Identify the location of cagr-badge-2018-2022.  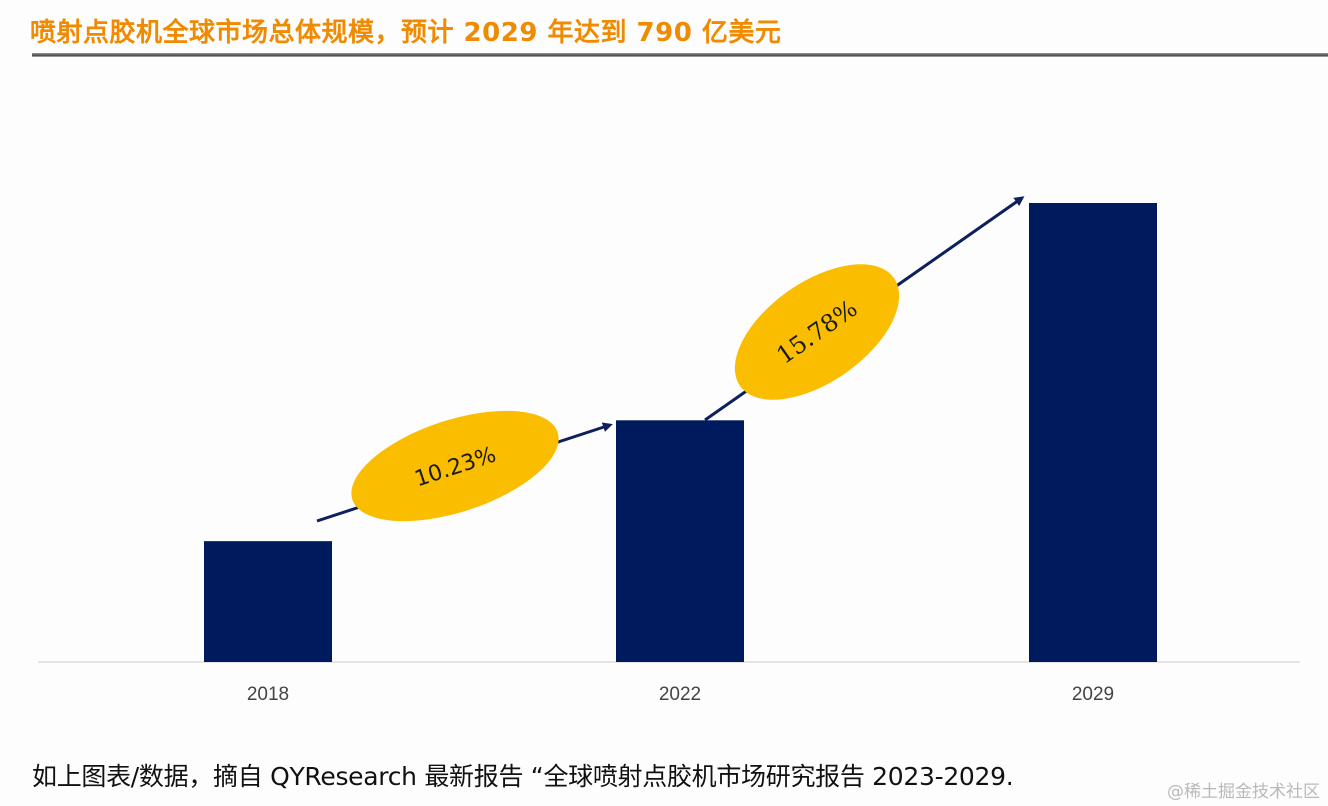
(455, 466).